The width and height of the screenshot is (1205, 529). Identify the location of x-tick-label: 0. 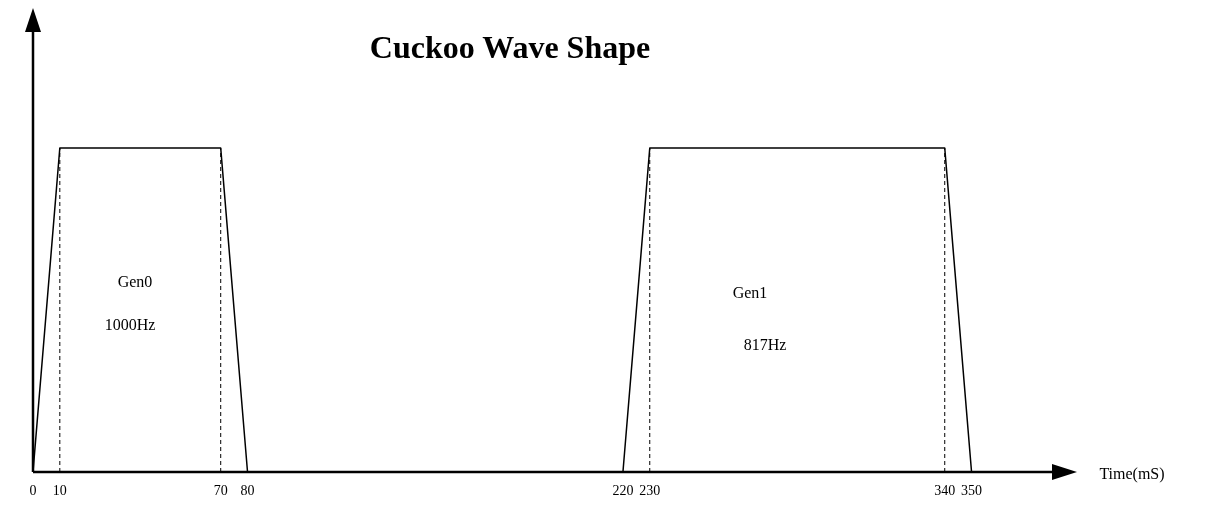
(33, 490).